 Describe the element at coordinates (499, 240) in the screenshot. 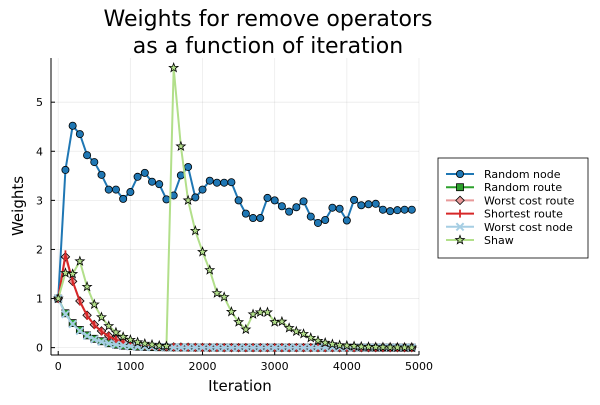

I see `legend-label-5: Shaw` at that location.